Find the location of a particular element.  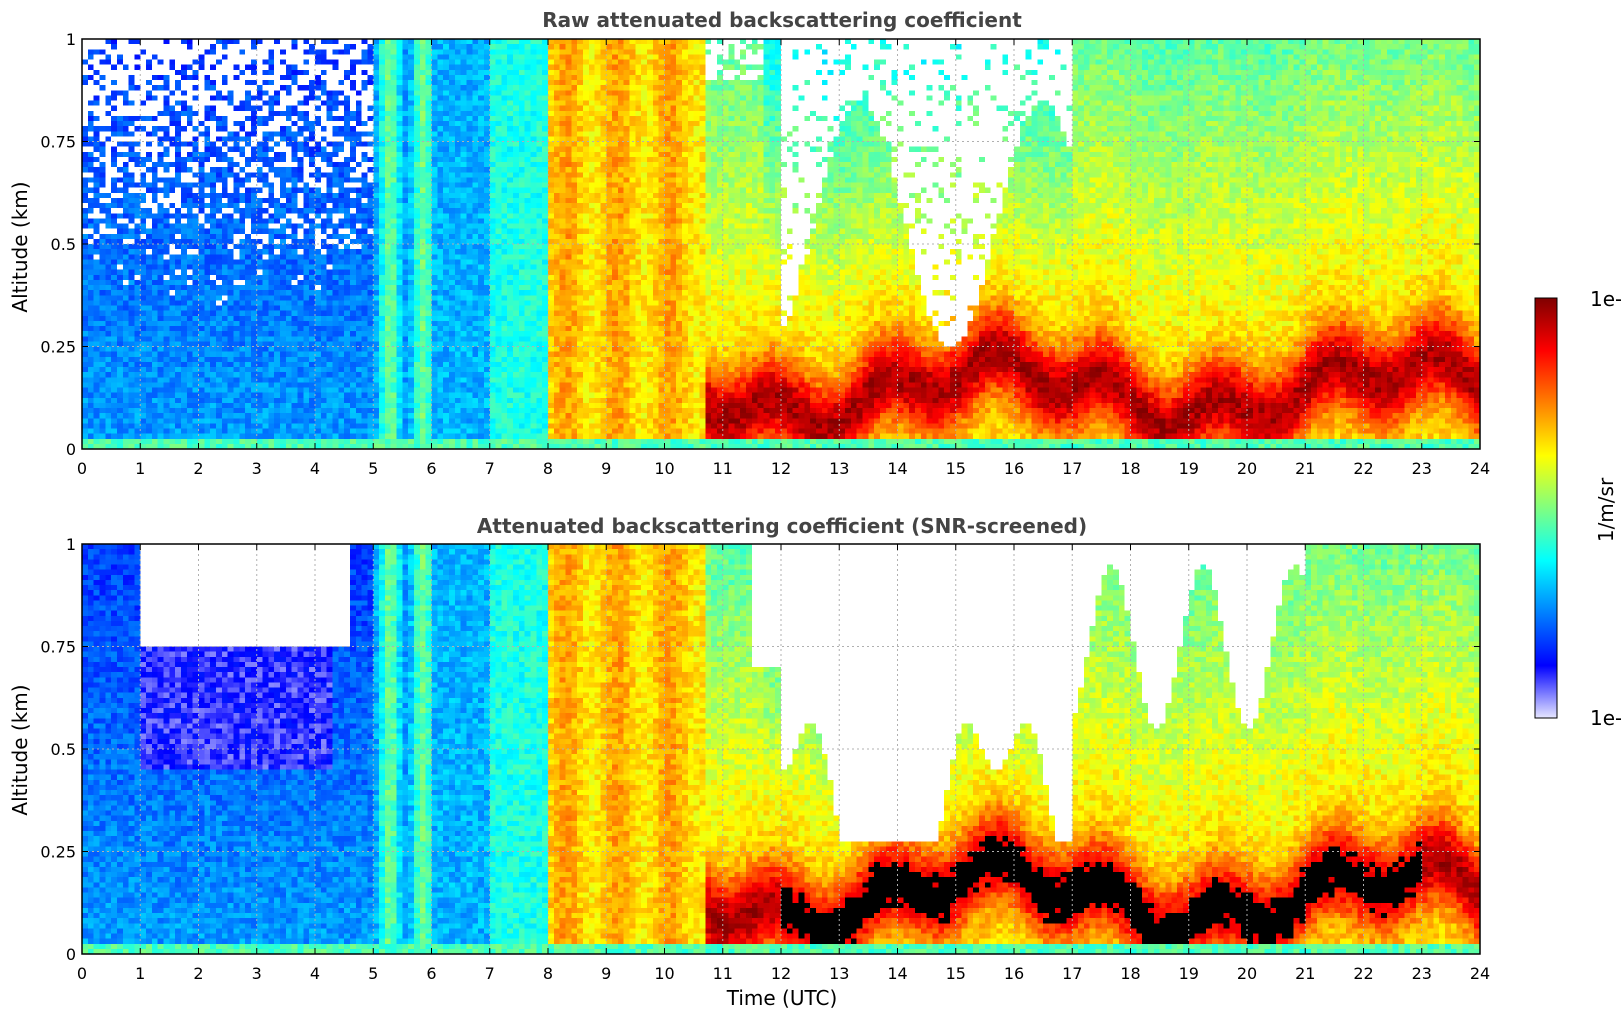

colorbar-max-label: 1e-4 is located at coordinates (1605, 299).